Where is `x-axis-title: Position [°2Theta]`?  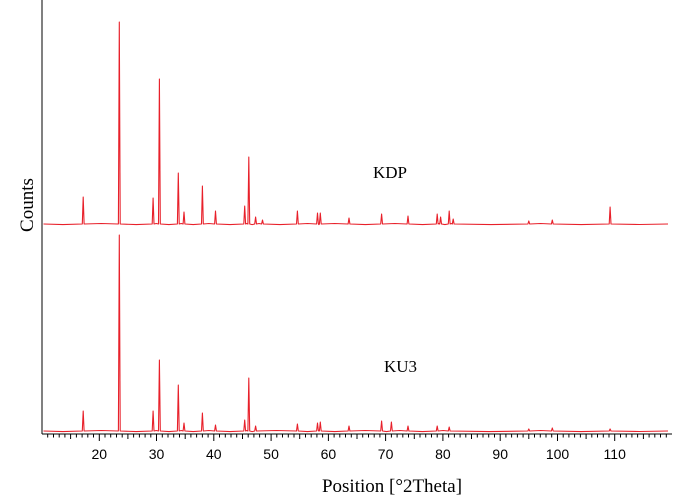 x-axis-title: Position [°2Theta] is located at coordinates (392, 486).